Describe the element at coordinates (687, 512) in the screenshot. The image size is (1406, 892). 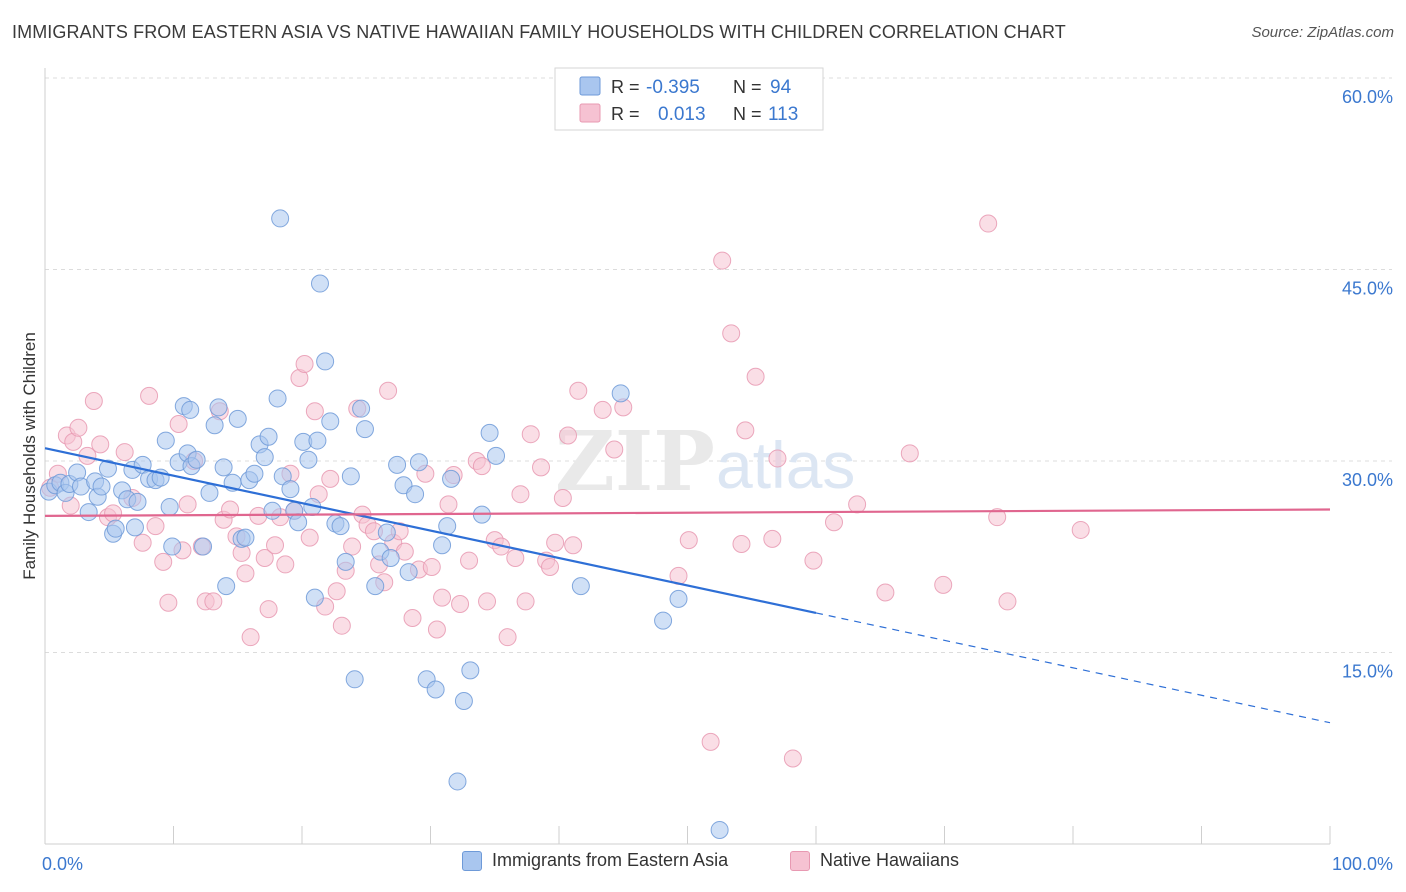
I see `native-hawaiians-trend-line` at that location.